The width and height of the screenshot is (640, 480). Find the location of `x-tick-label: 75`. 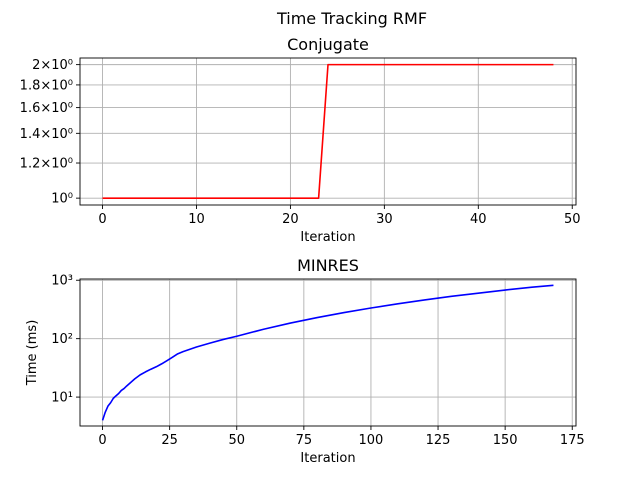

x-tick-label: 75 is located at coordinates (304, 440).